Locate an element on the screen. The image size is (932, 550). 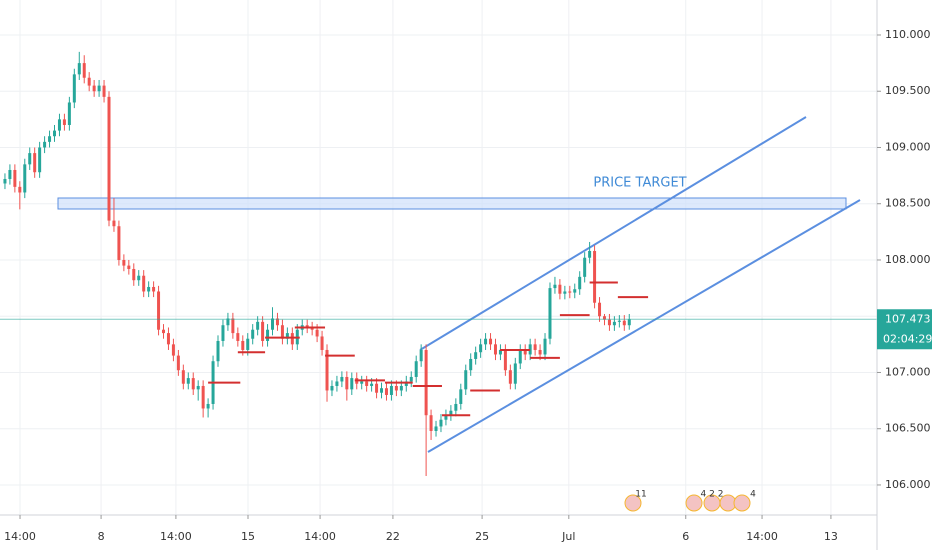
events: 11 4 2 2 4 is located at coordinates (690, 501).